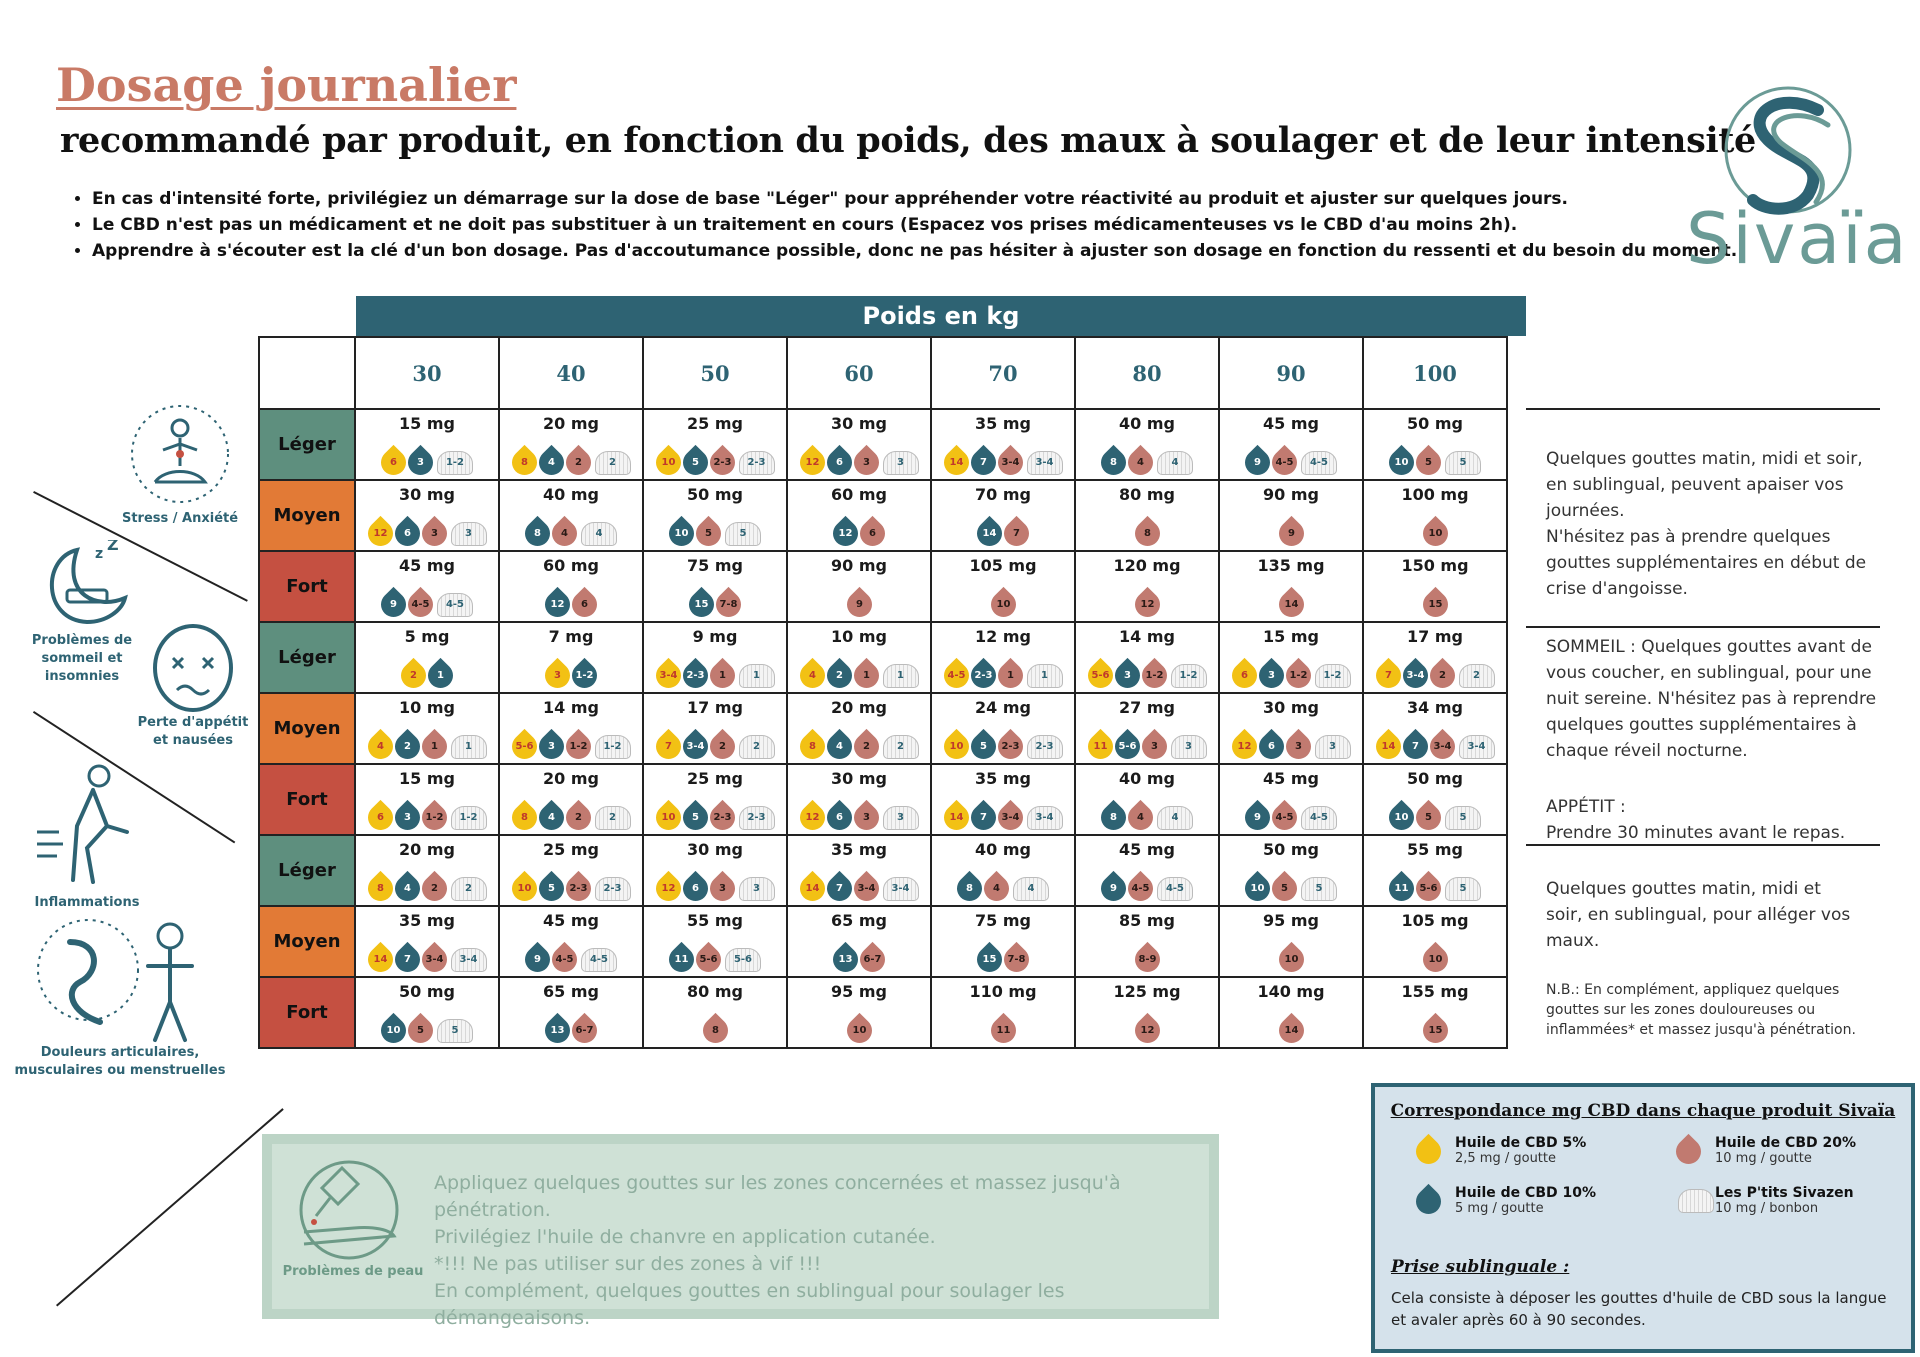  What do you see at coordinates (434, 888) in the screenshot?
I see `rose-drop-icon: 2` at bounding box center [434, 888].